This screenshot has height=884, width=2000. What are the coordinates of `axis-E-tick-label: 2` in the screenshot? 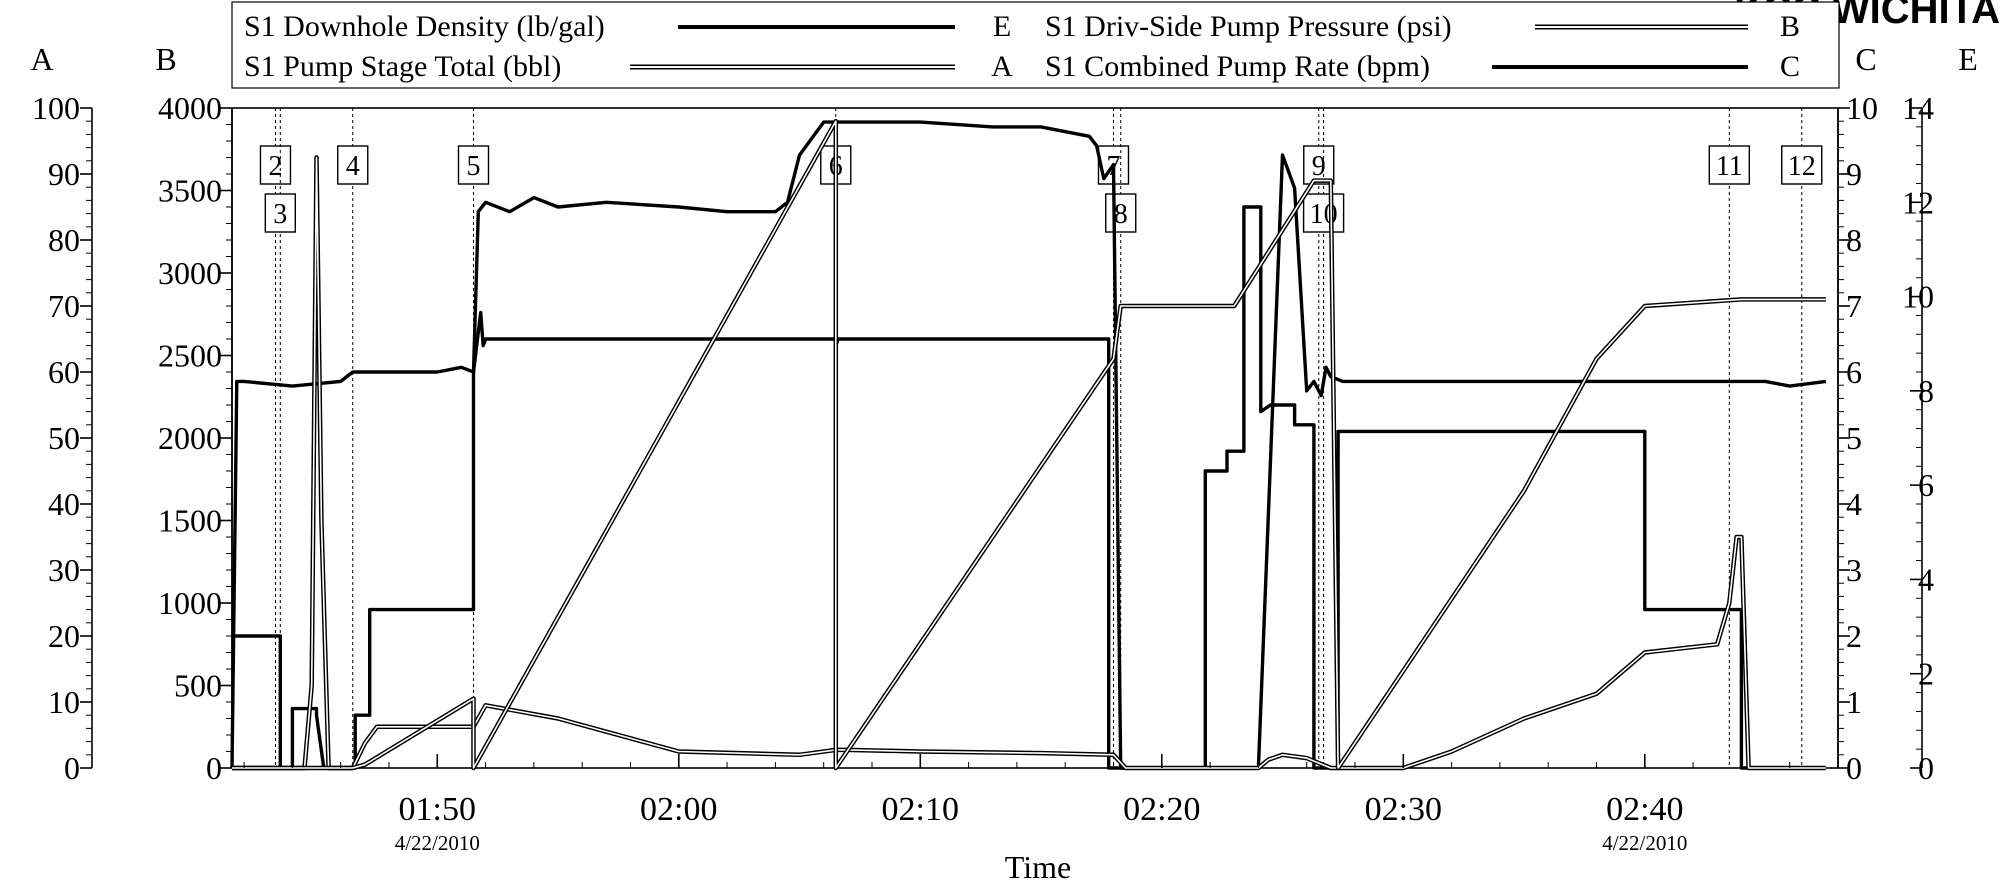 It's located at (1926, 674).